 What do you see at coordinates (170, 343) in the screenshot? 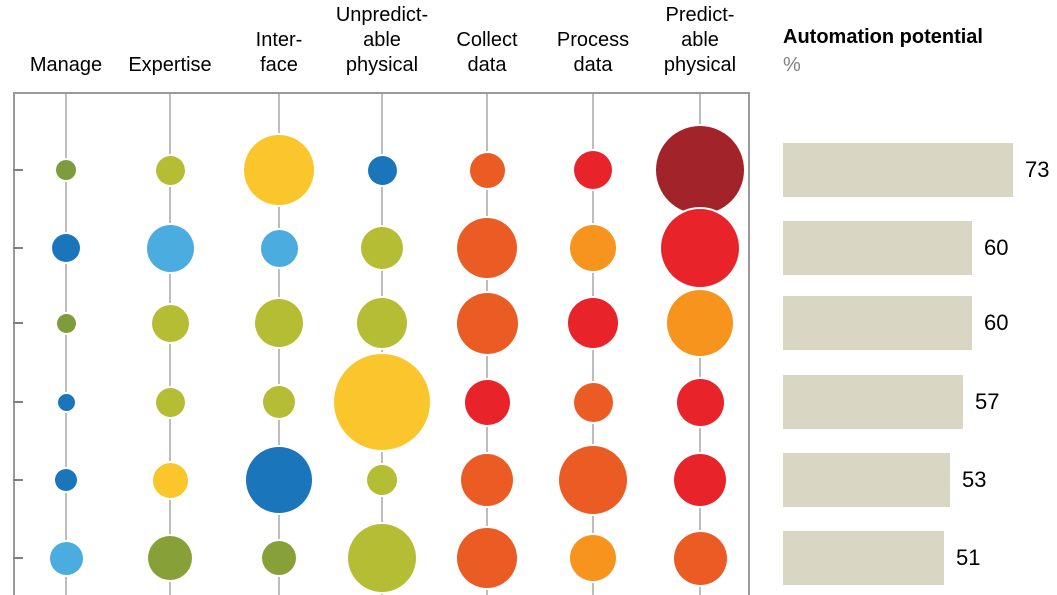
I see `gridline-expertise` at bounding box center [170, 343].